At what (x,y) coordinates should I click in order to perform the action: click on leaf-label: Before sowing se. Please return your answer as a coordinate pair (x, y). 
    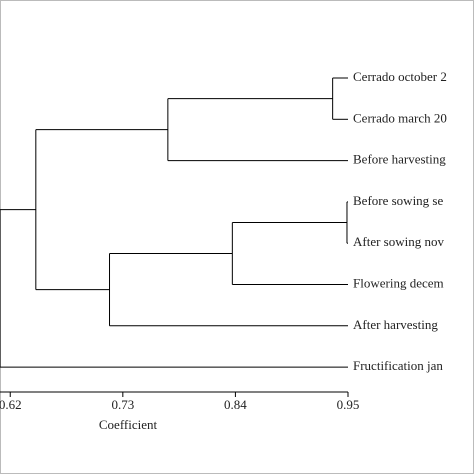
    Looking at the image, I should click on (398, 200).